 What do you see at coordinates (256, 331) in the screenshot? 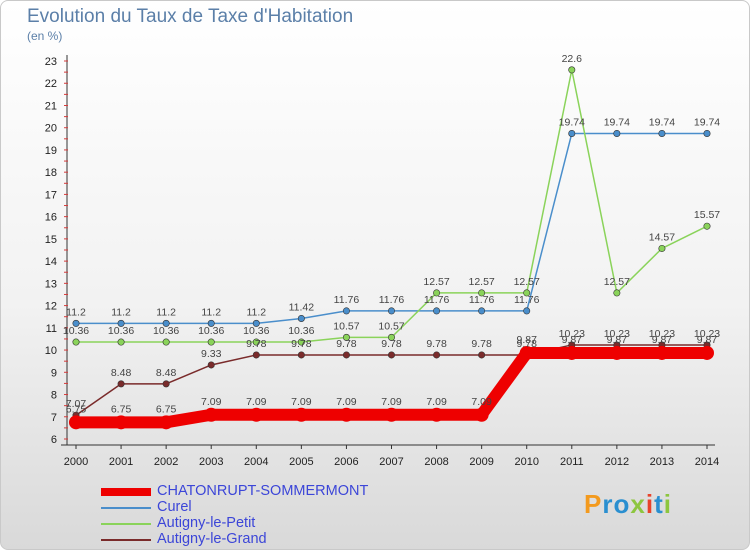
I see `data-label: 10.36` at bounding box center [256, 331].